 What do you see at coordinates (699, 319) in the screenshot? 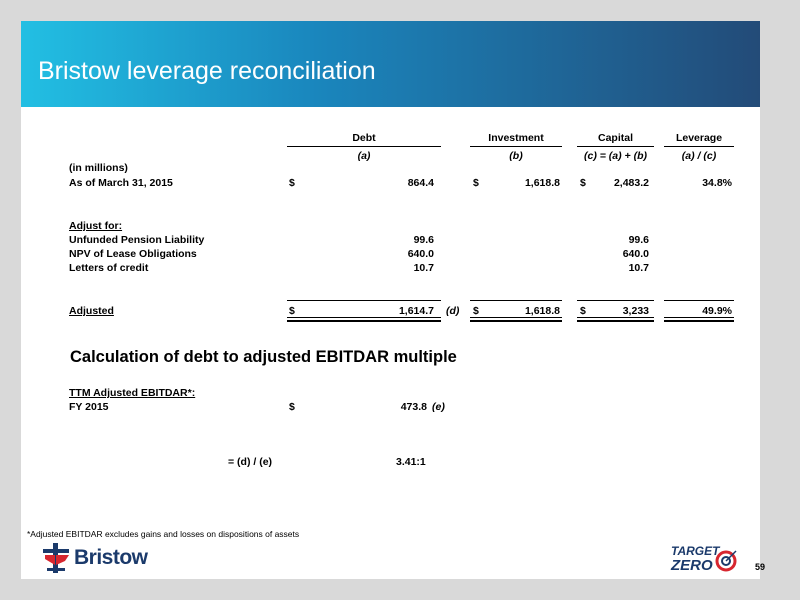
I see `double-rule-leverage` at bounding box center [699, 319].